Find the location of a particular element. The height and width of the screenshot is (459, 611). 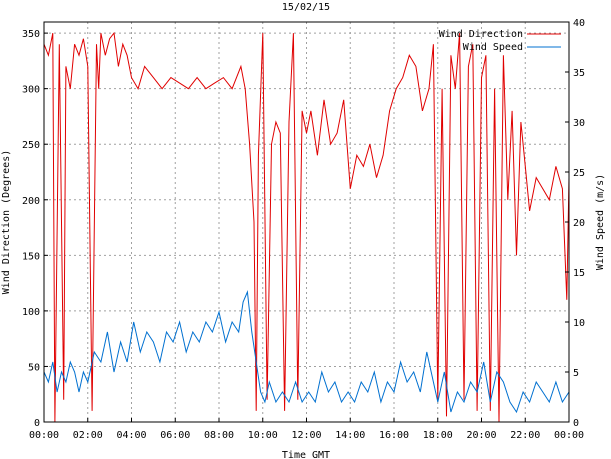

y-left-tick-label: 0 is located at coordinates (37, 423).